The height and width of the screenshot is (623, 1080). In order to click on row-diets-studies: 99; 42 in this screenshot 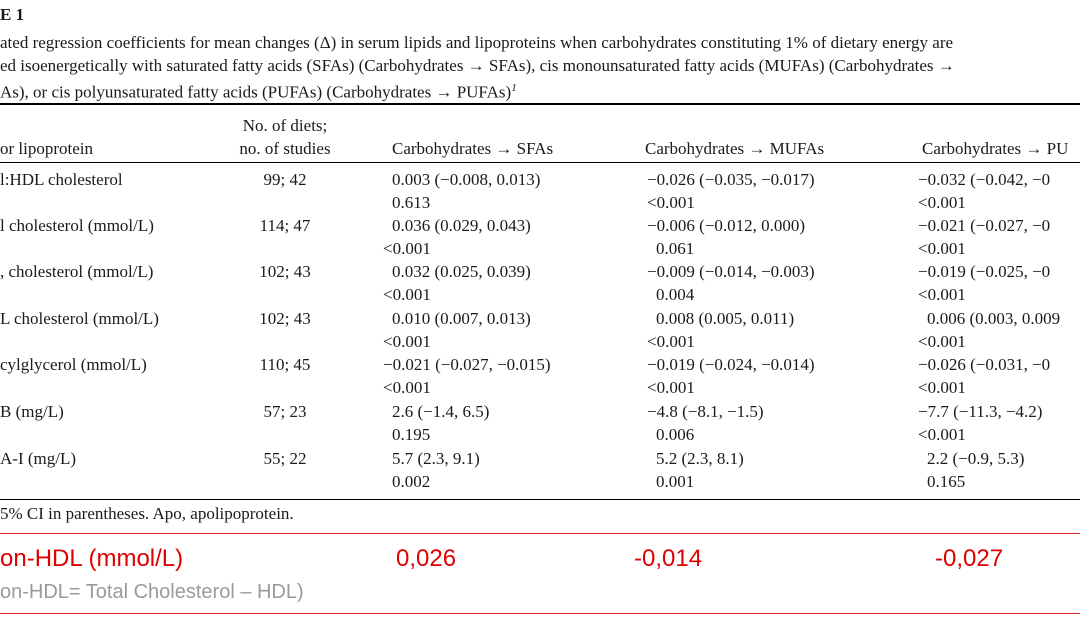, I will do `click(285, 179)`.